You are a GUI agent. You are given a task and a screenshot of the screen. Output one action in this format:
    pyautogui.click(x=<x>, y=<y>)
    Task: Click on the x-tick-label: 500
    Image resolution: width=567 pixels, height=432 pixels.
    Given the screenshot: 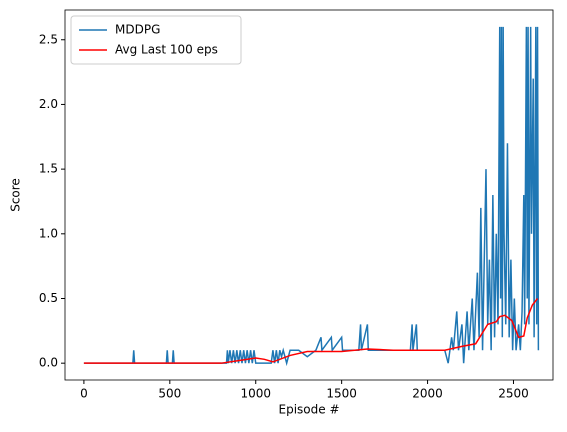 What is the action you would take?
    pyautogui.click(x=169, y=394)
    